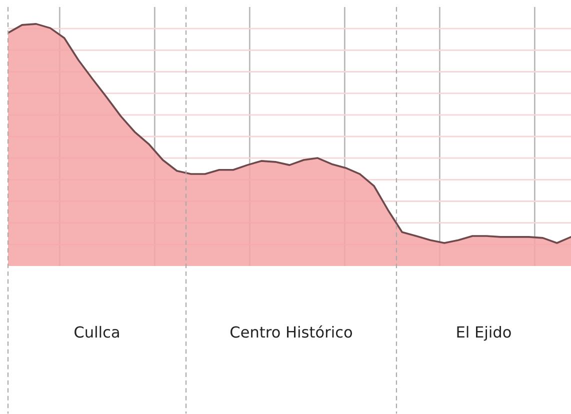 Image resolution: width=571 pixels, height=414 pixels. Describe the element at coordinates (484, 333) in the screenshot. I see `text: El Ejido` at that location.